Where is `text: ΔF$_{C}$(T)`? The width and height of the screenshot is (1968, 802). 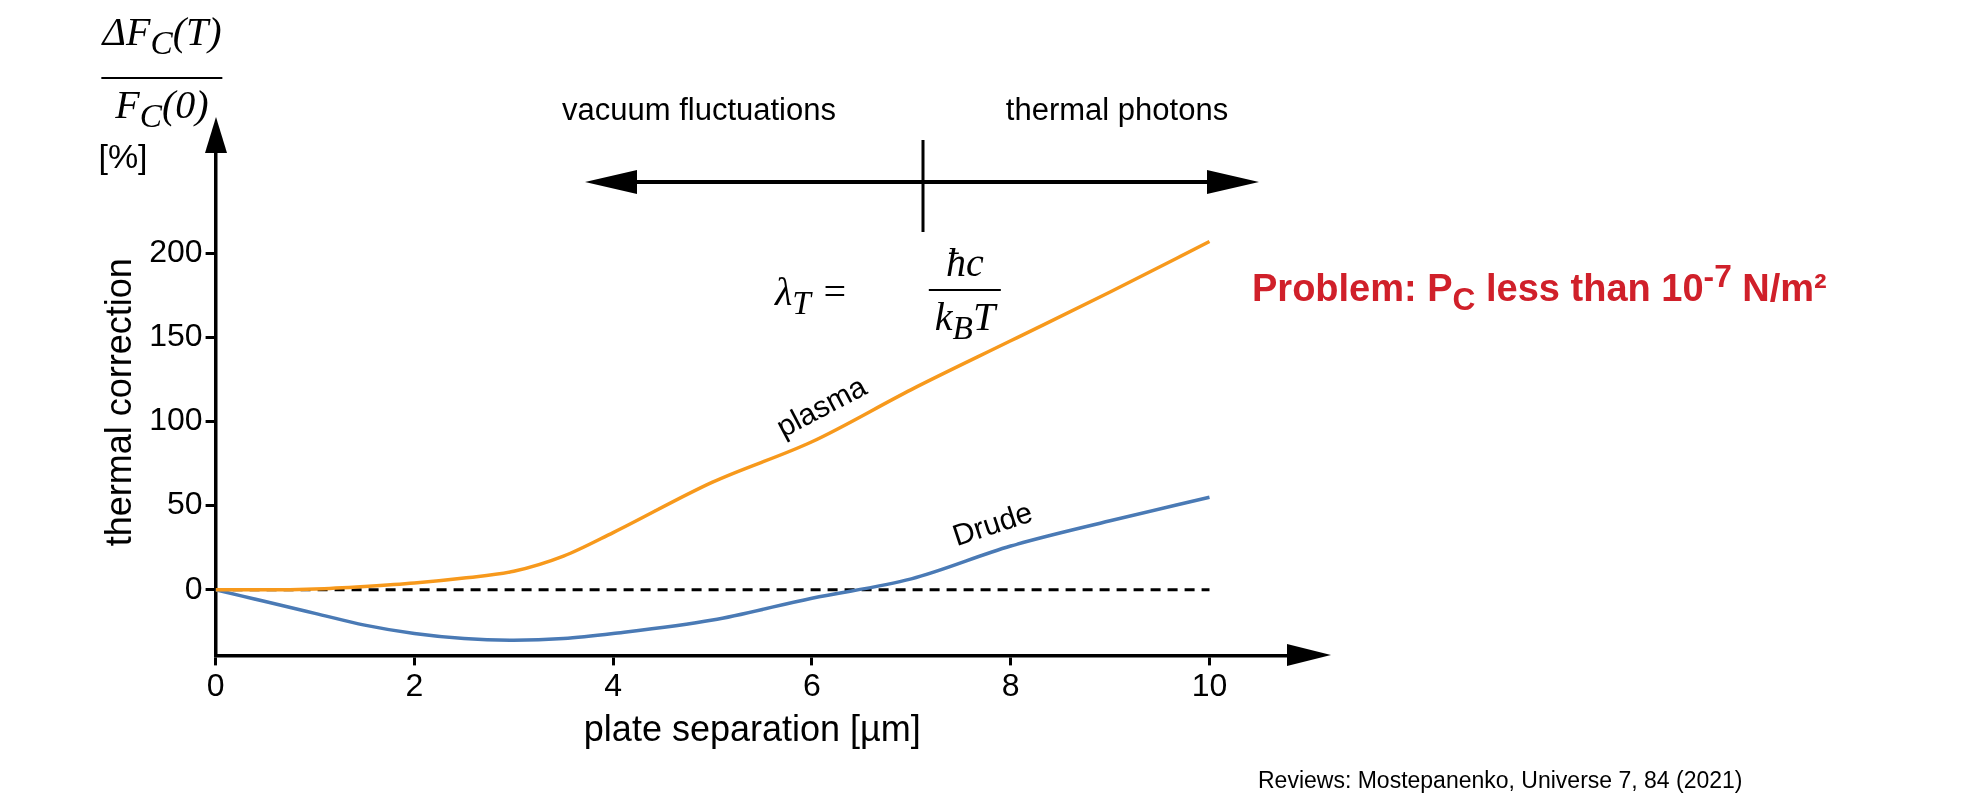 text: ΔF$_{C}$(T) is located at coordinates (162, 35).